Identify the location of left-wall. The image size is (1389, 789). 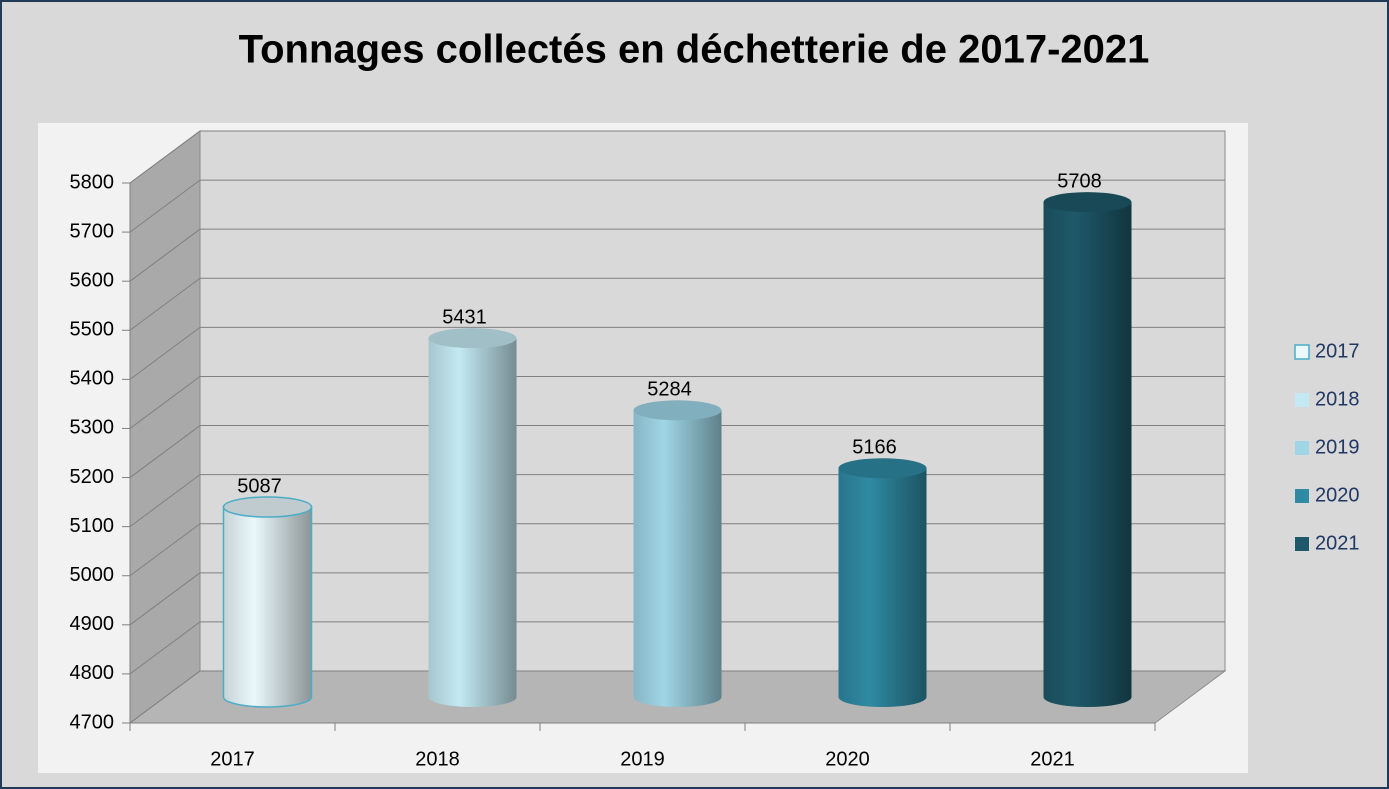
(165, 427).